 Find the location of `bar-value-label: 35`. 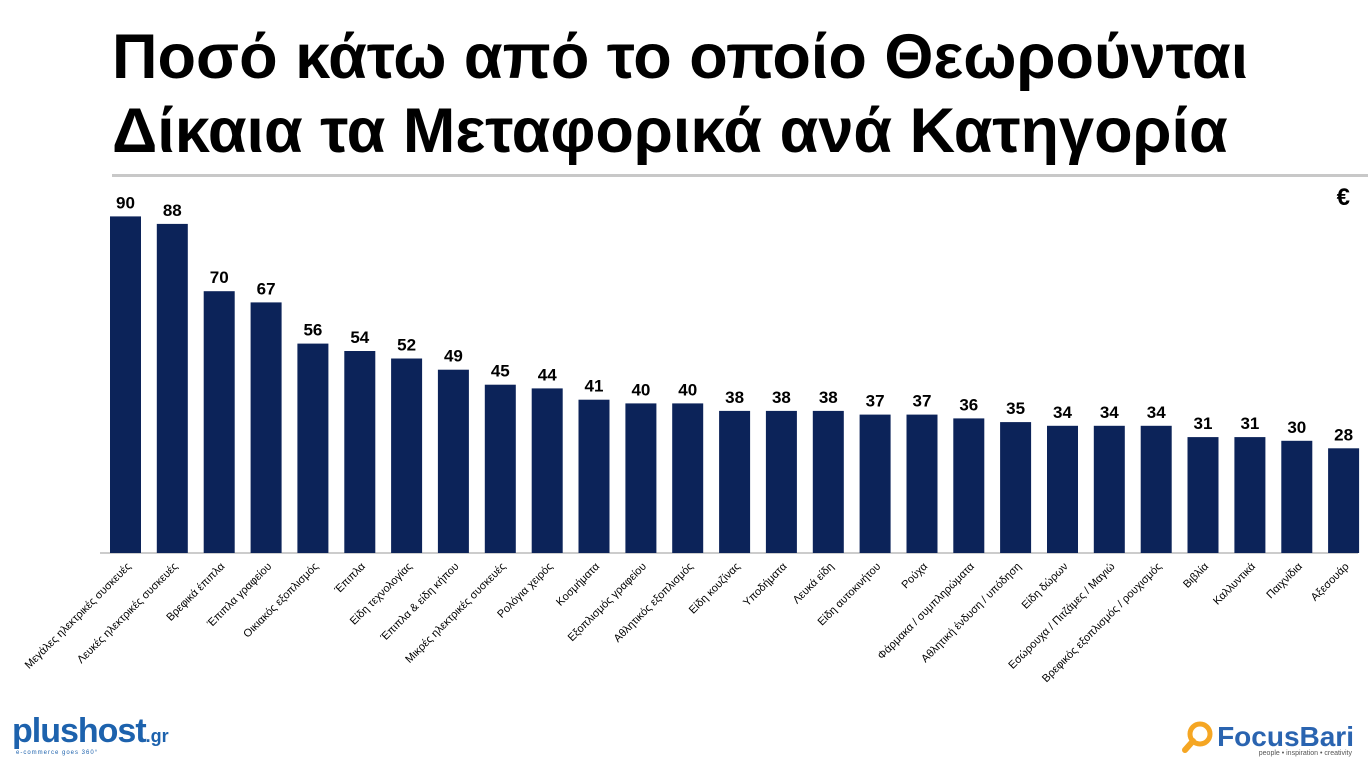

bar-value-label: 35 is located at coordinates (1015, 408).